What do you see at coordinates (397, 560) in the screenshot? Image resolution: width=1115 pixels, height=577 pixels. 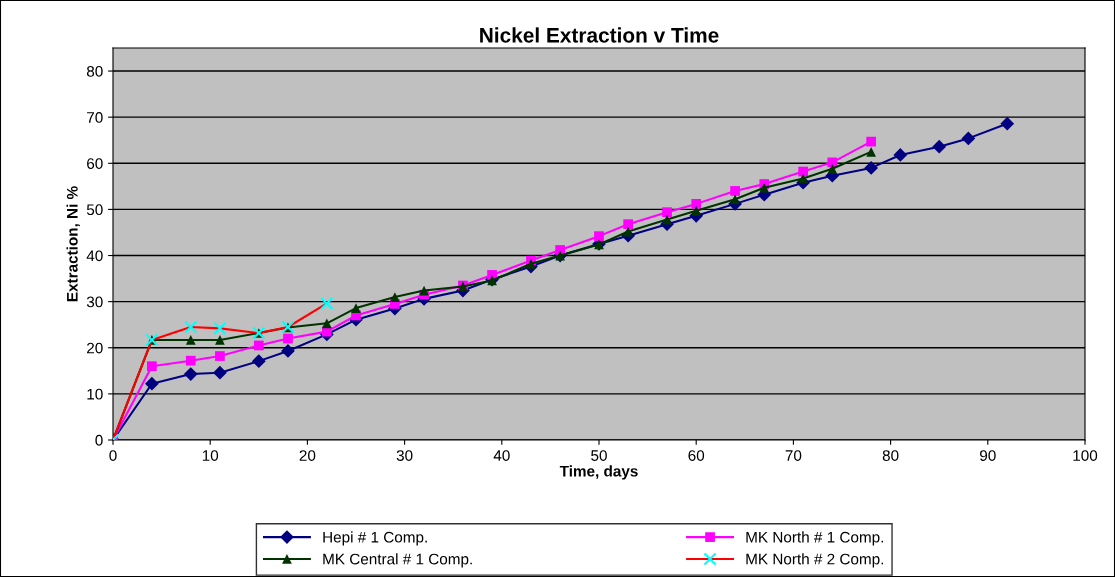 I see `legend-label: MK Central # 1 Comp.` at bounding box center [397, 560].